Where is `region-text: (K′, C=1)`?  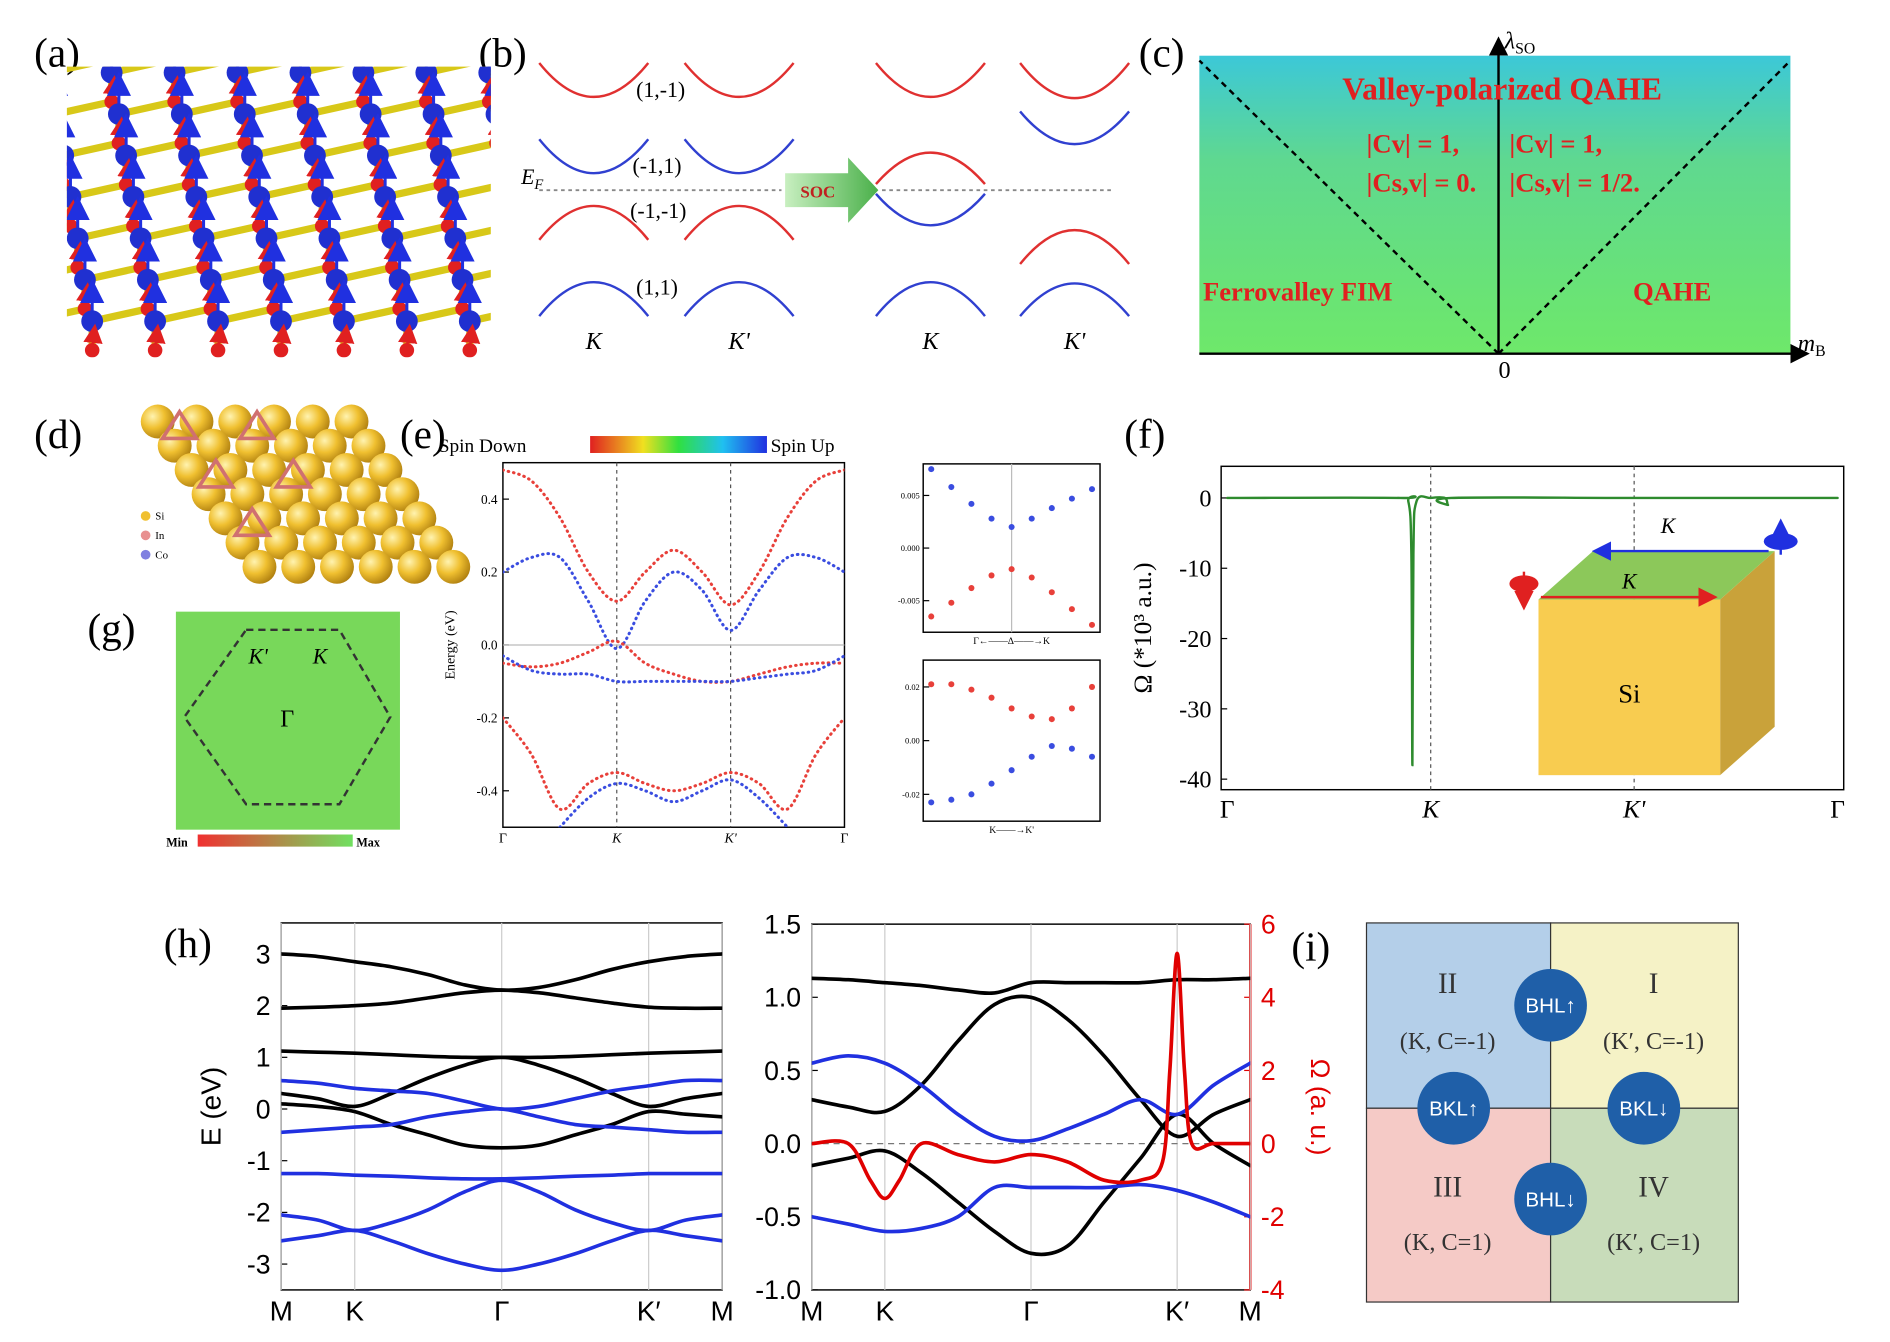
region-text: (K′, C=1) is located at coordinates (1653, 1242).